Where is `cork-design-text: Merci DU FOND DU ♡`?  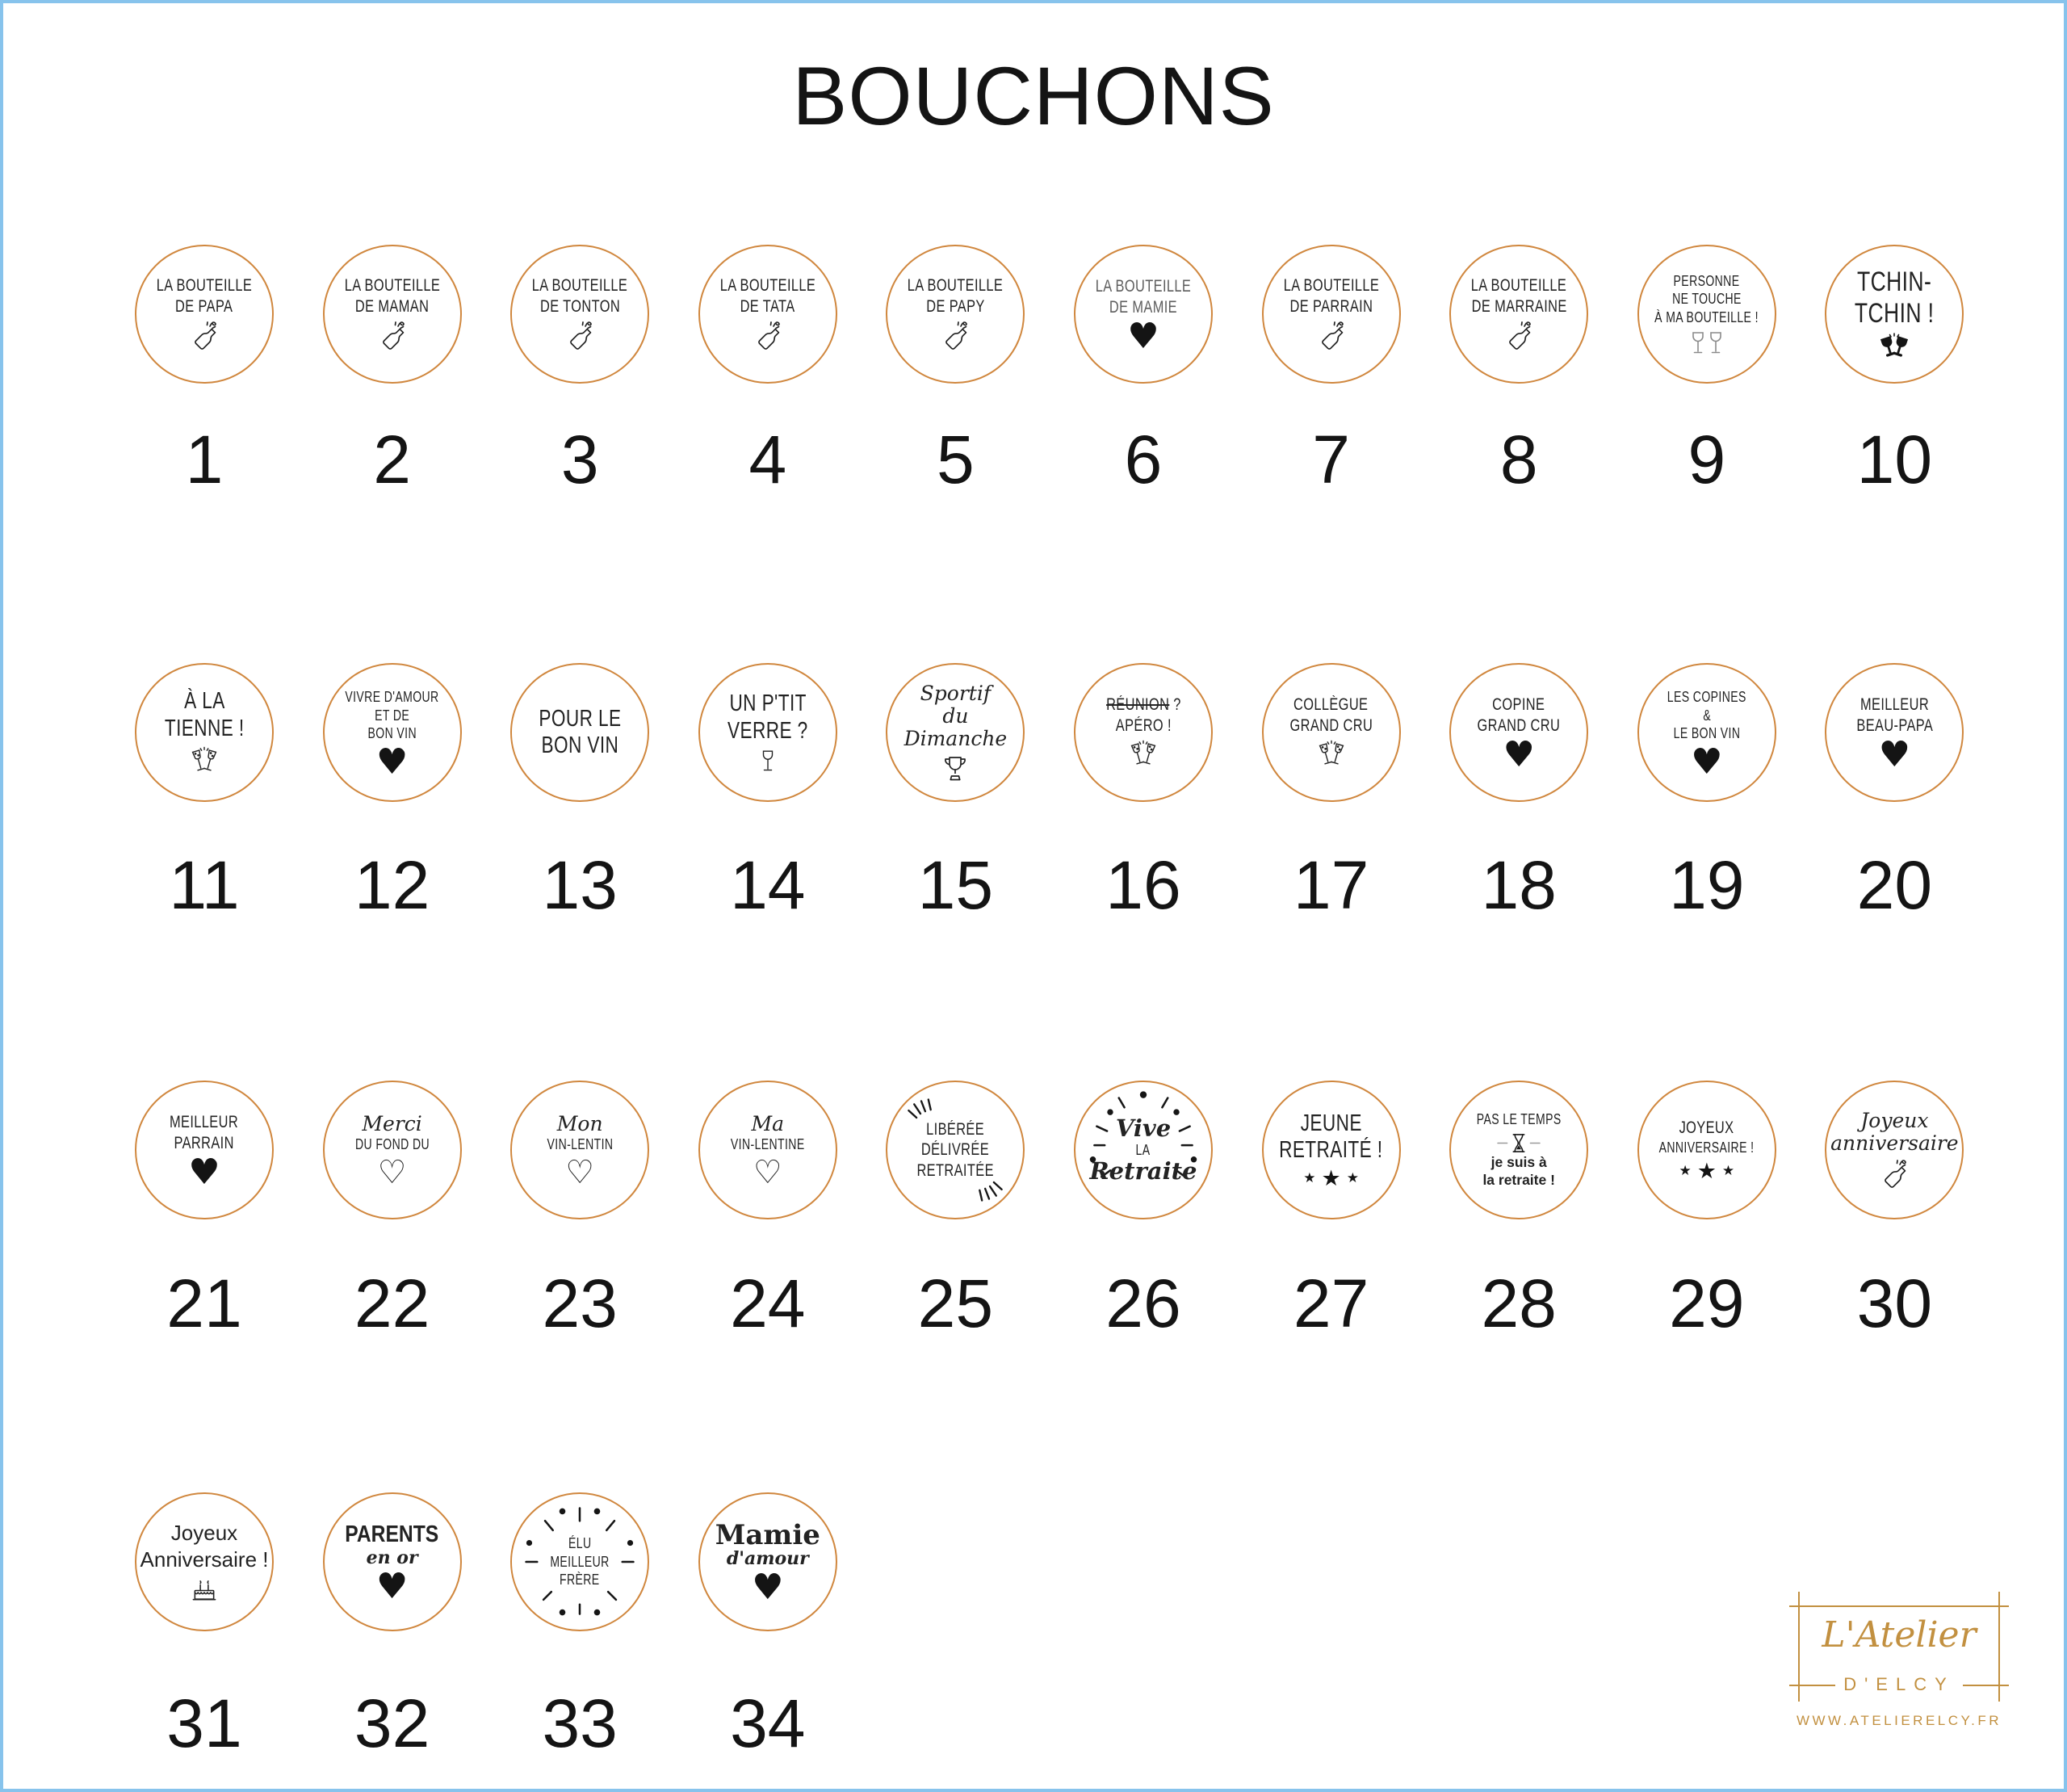 cork-design-text: Merci DU FOND DU ♡ is located at coordinates (392, 1150).